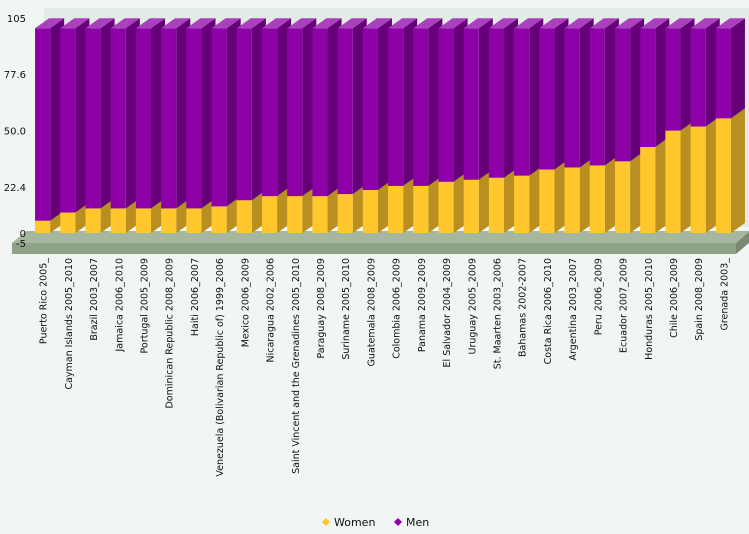 This screenshot has width=749, height=534. What do you see at coordinates (742, 242) in the screenshot?
I see `floor-side` at bounding box center [742, 242].